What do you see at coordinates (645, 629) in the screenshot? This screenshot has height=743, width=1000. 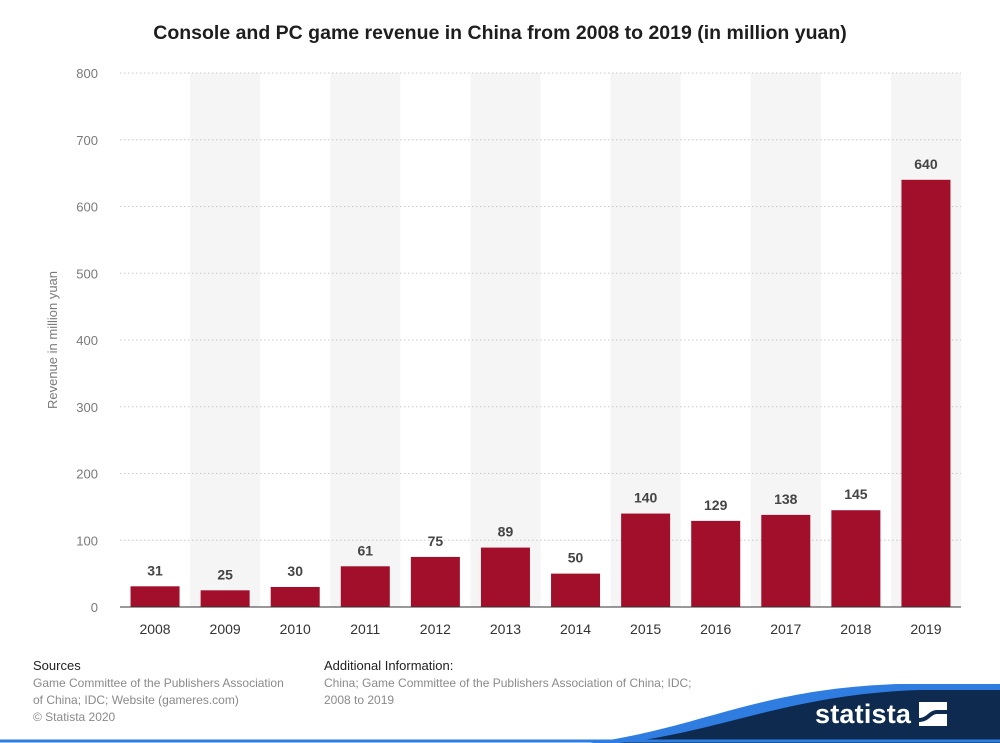 I see `x-tick-label: 2015` at bounding box center [645, 629].